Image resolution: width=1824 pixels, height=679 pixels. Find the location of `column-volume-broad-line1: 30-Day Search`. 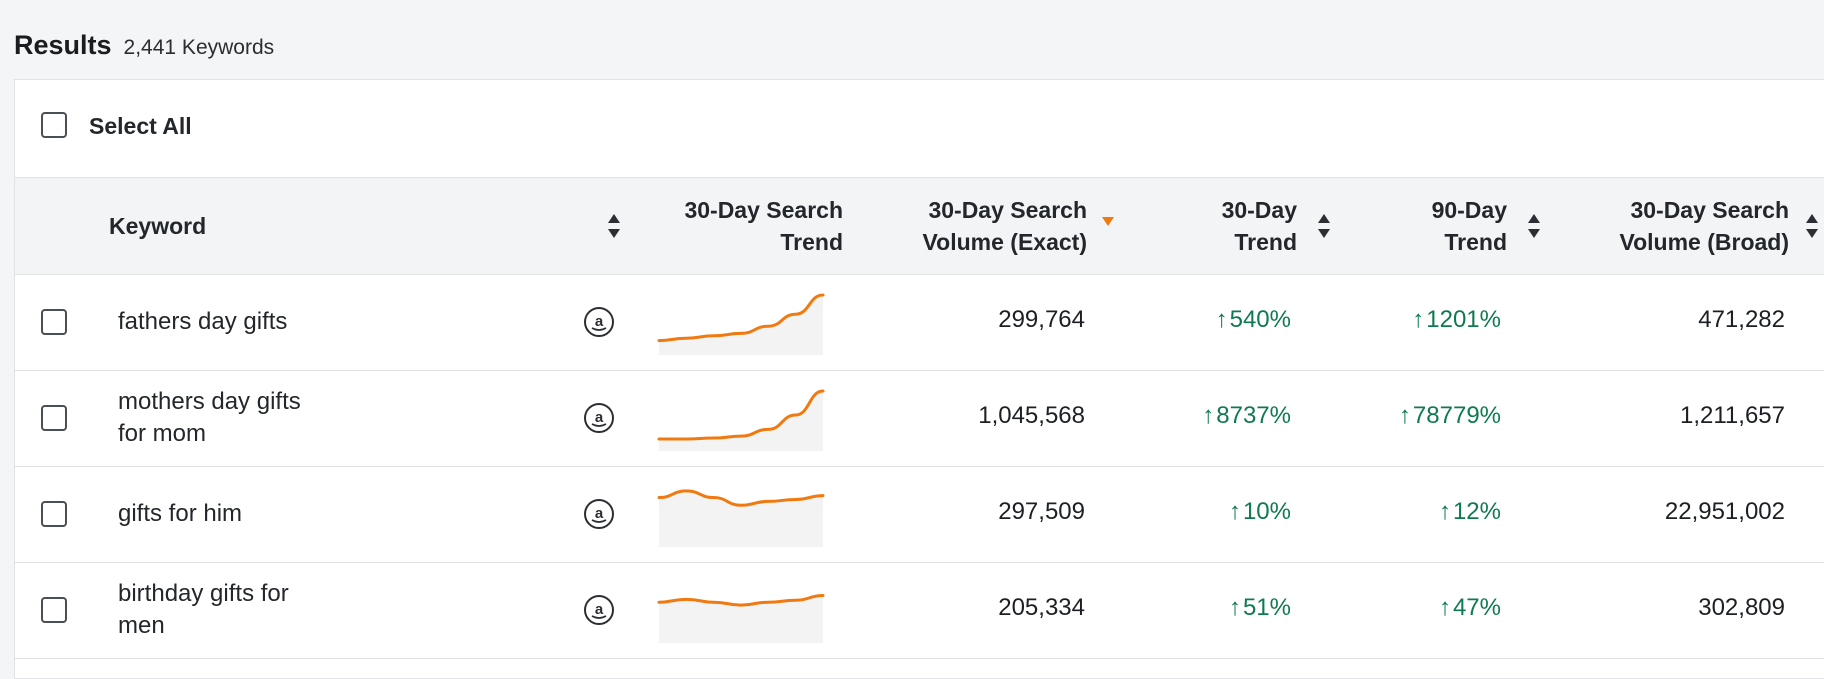

column-volume-broad-line1: 30-Day Search is located at coordinates (1709, 210).